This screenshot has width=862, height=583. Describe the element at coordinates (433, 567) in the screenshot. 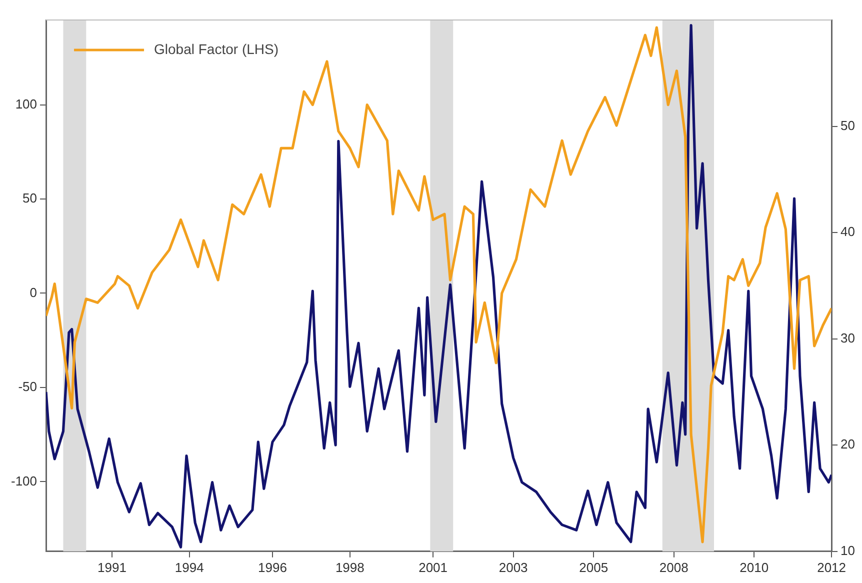

I see `x-tick-label: 2001` at that location.